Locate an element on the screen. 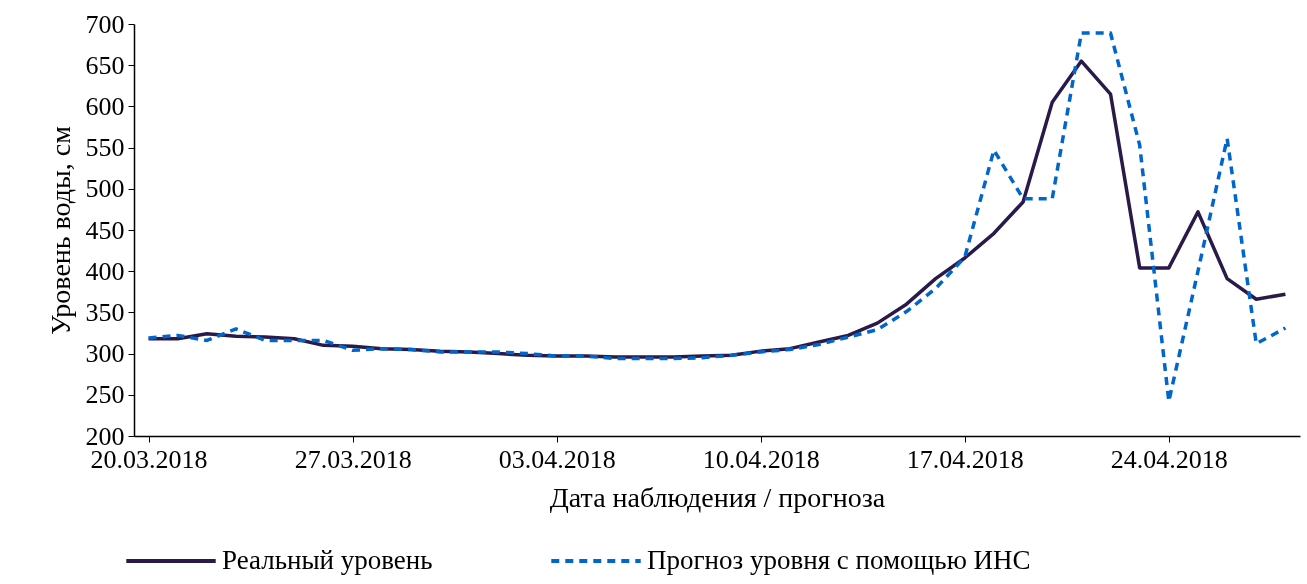 This screenshot has height=584, width=1307. x-tick-label: 24.04.2018 is located at coordinates (1169, 459).